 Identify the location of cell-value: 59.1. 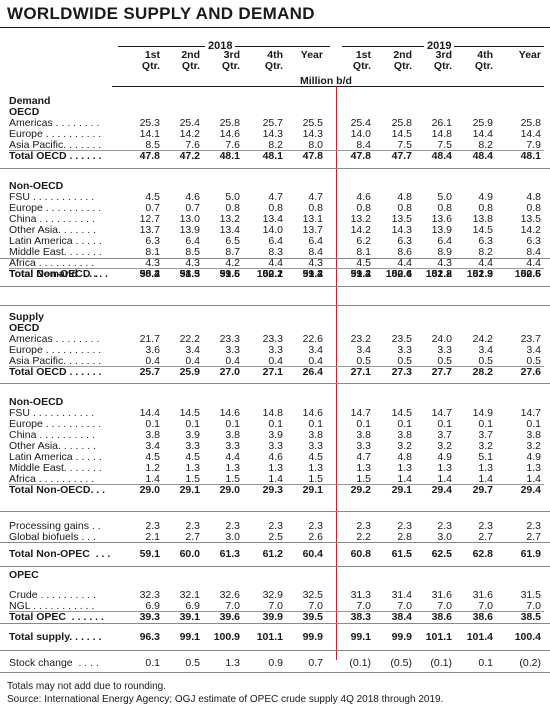
(149, 554).